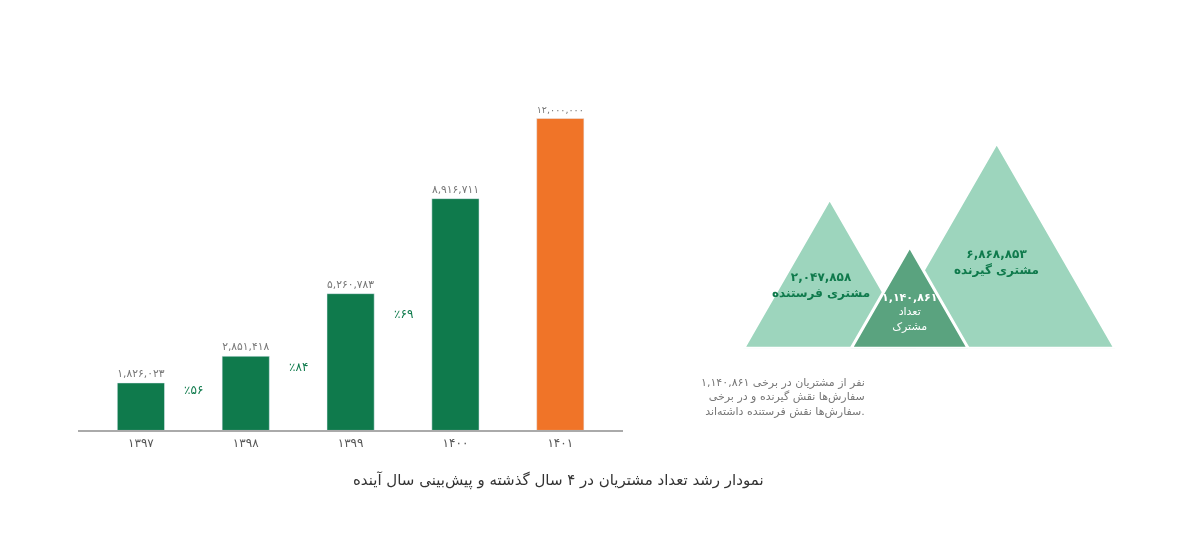  What do you see at coordinates (910, 319) in the screenshot?
I see `category-label: تعداد مشترک` at bounding box center [910, 319].